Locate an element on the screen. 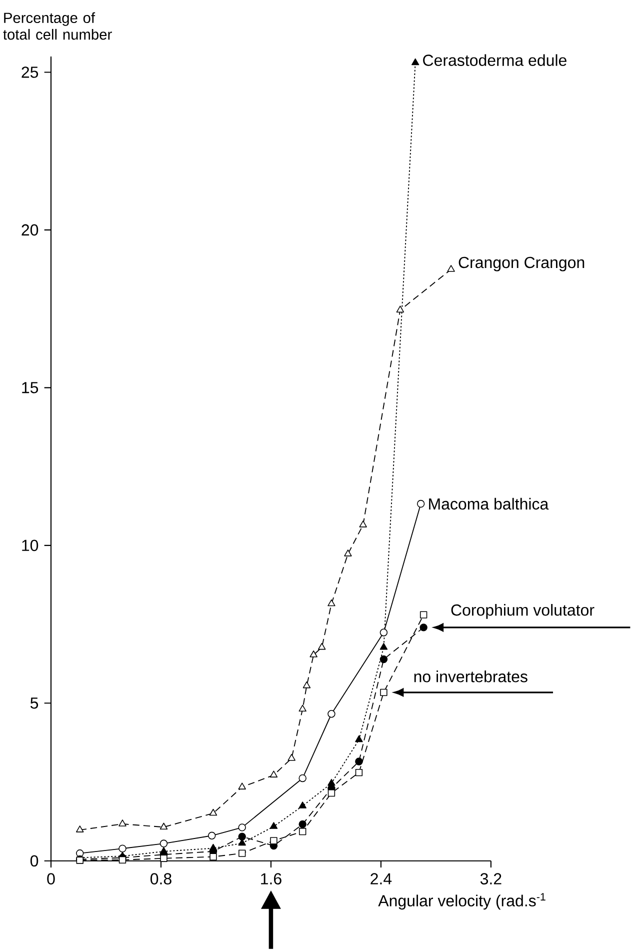  x-tick-label: 0 is located at coordinates (51, 878).